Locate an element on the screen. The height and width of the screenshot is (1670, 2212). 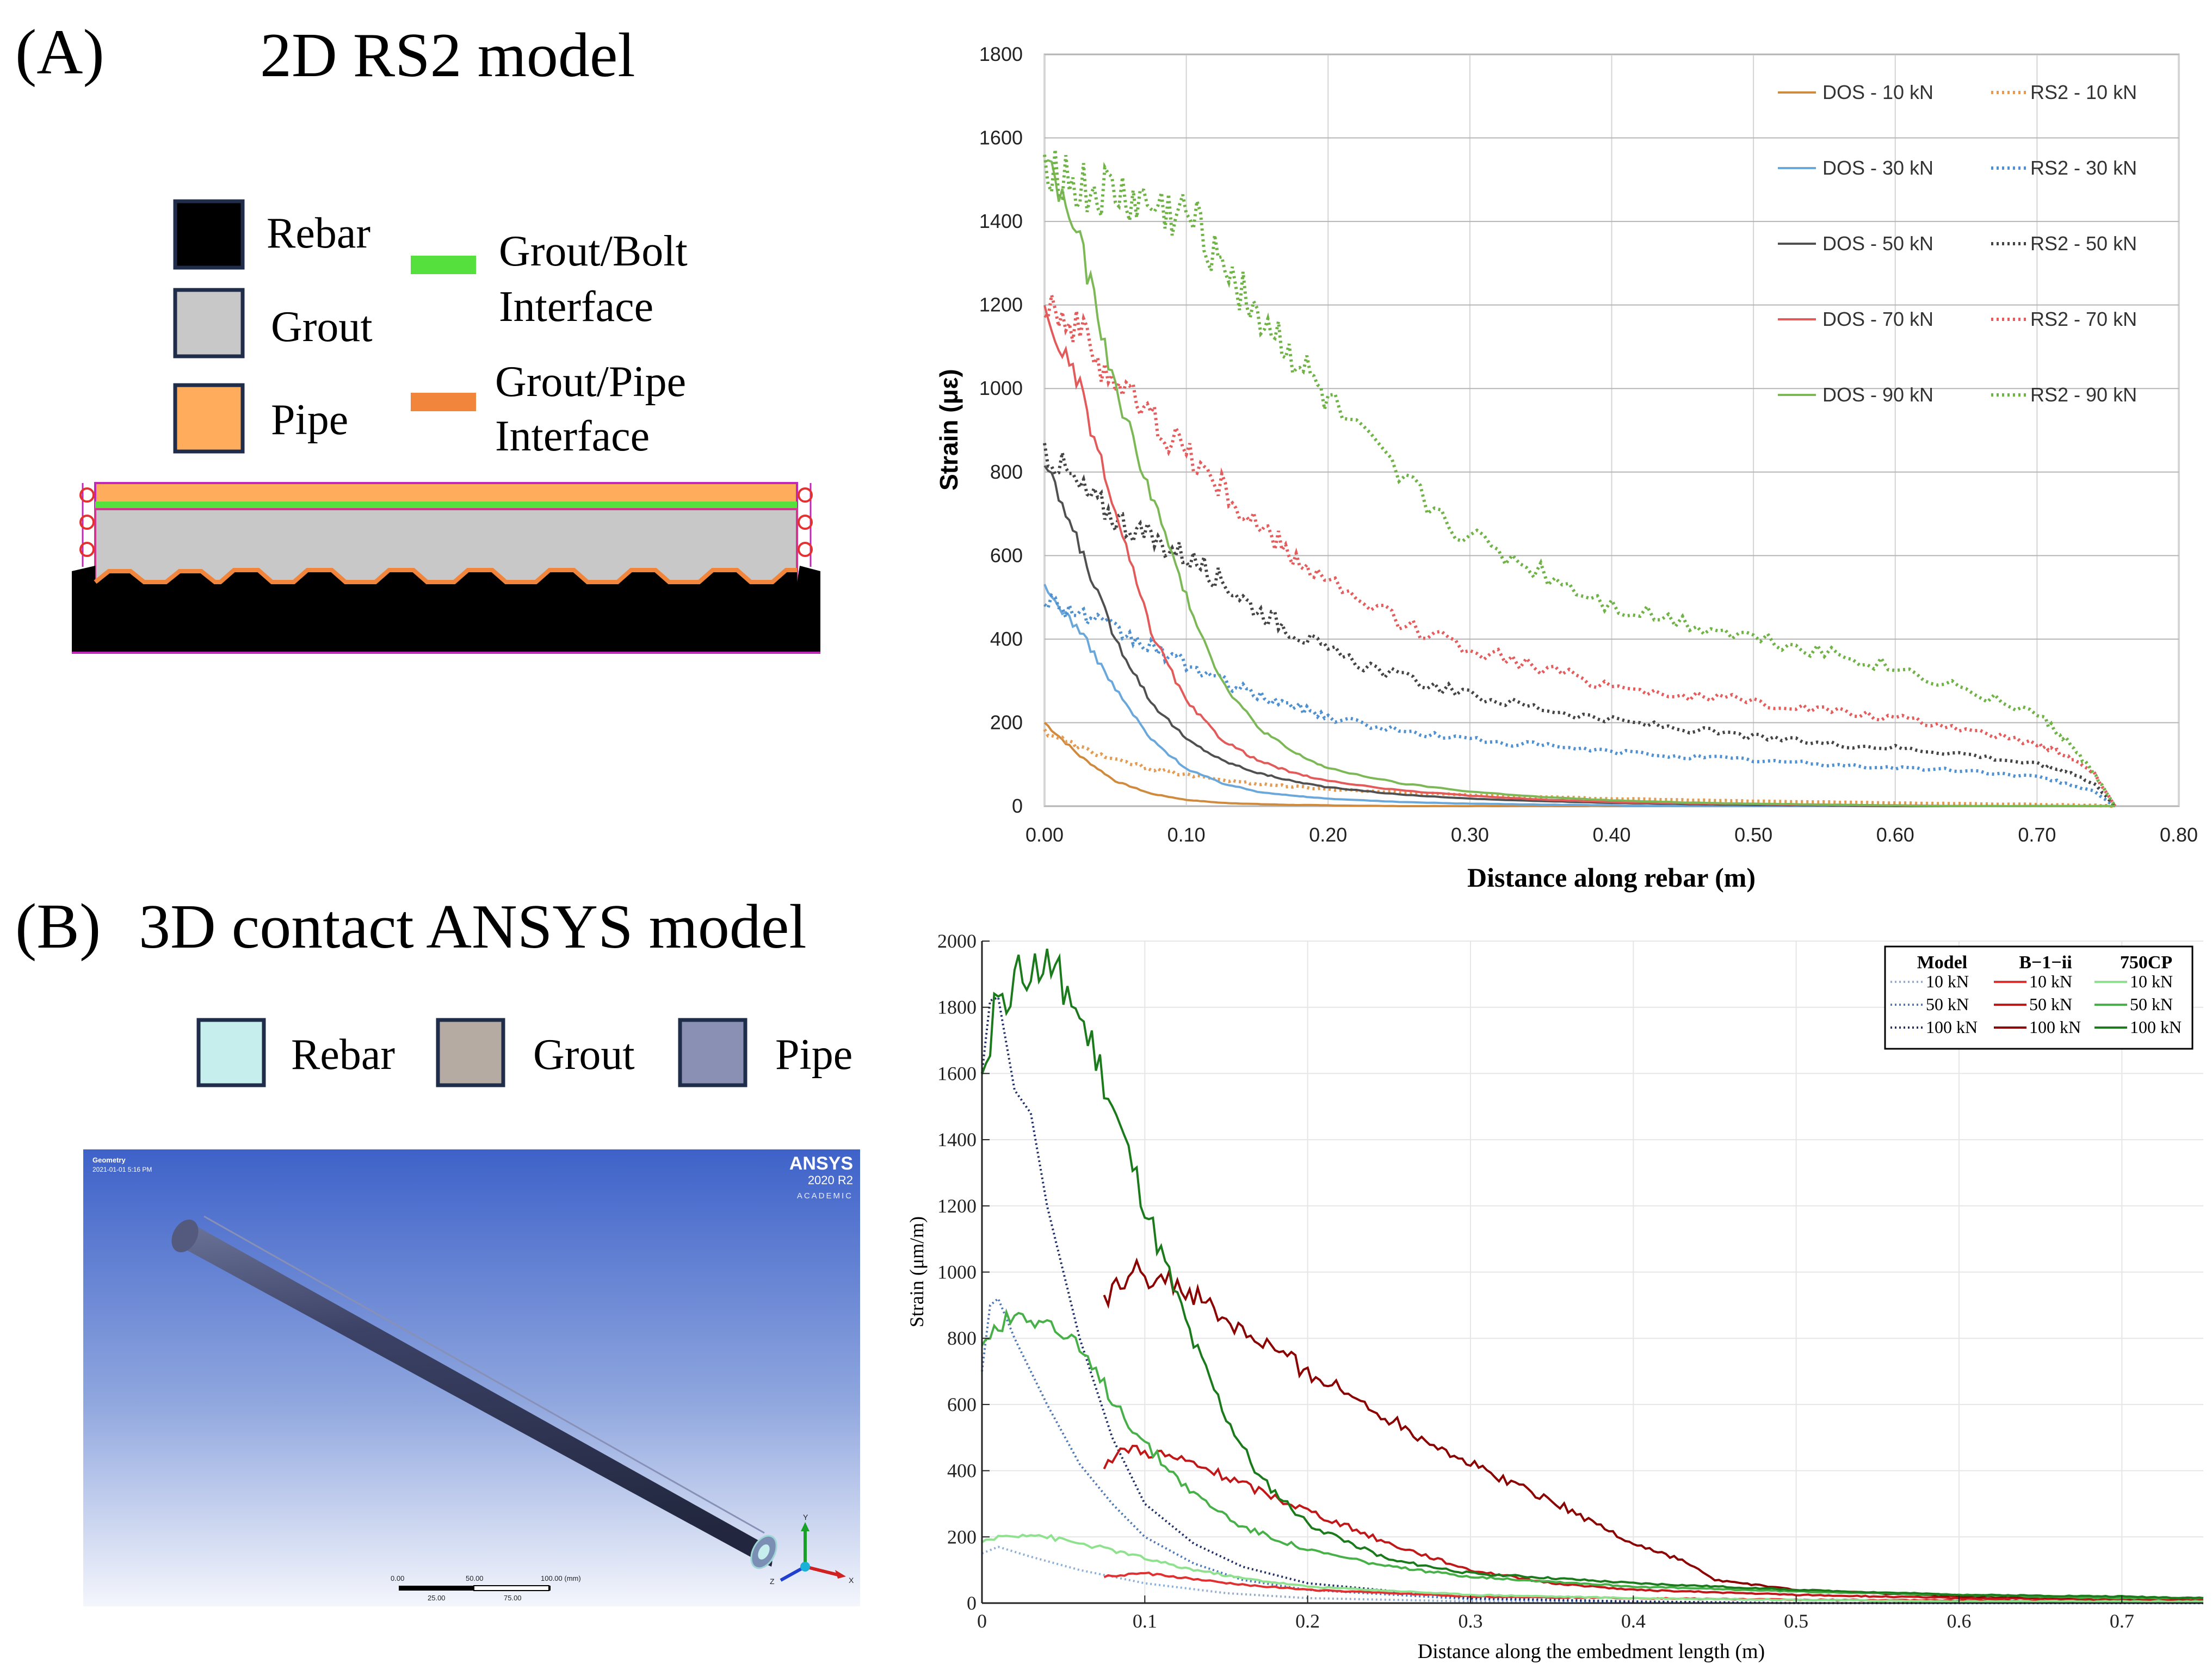
legend-3d-grout: Grout is located at coordinates (584, 1055).